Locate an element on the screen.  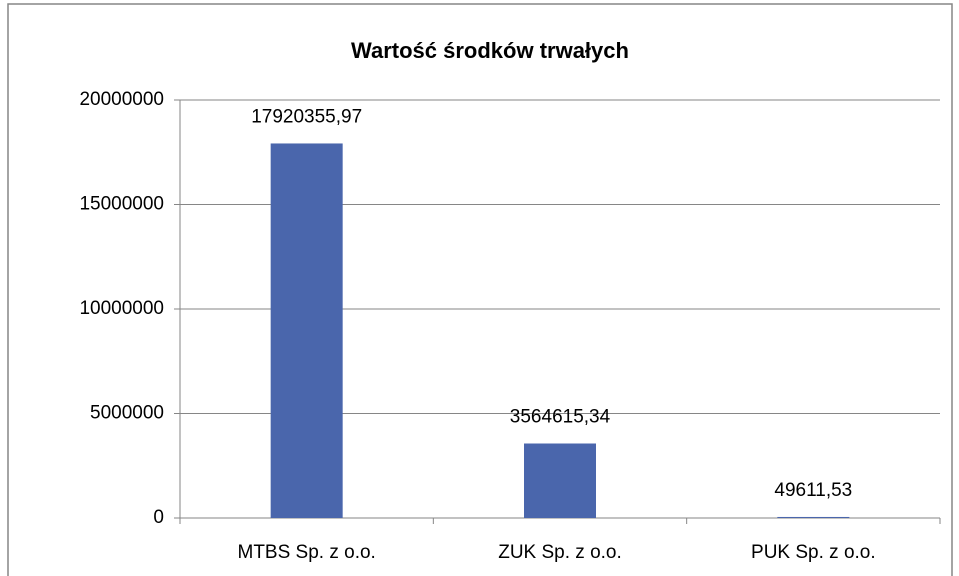
y-tick-label: 10000000 is located at coordinates (121, 308).